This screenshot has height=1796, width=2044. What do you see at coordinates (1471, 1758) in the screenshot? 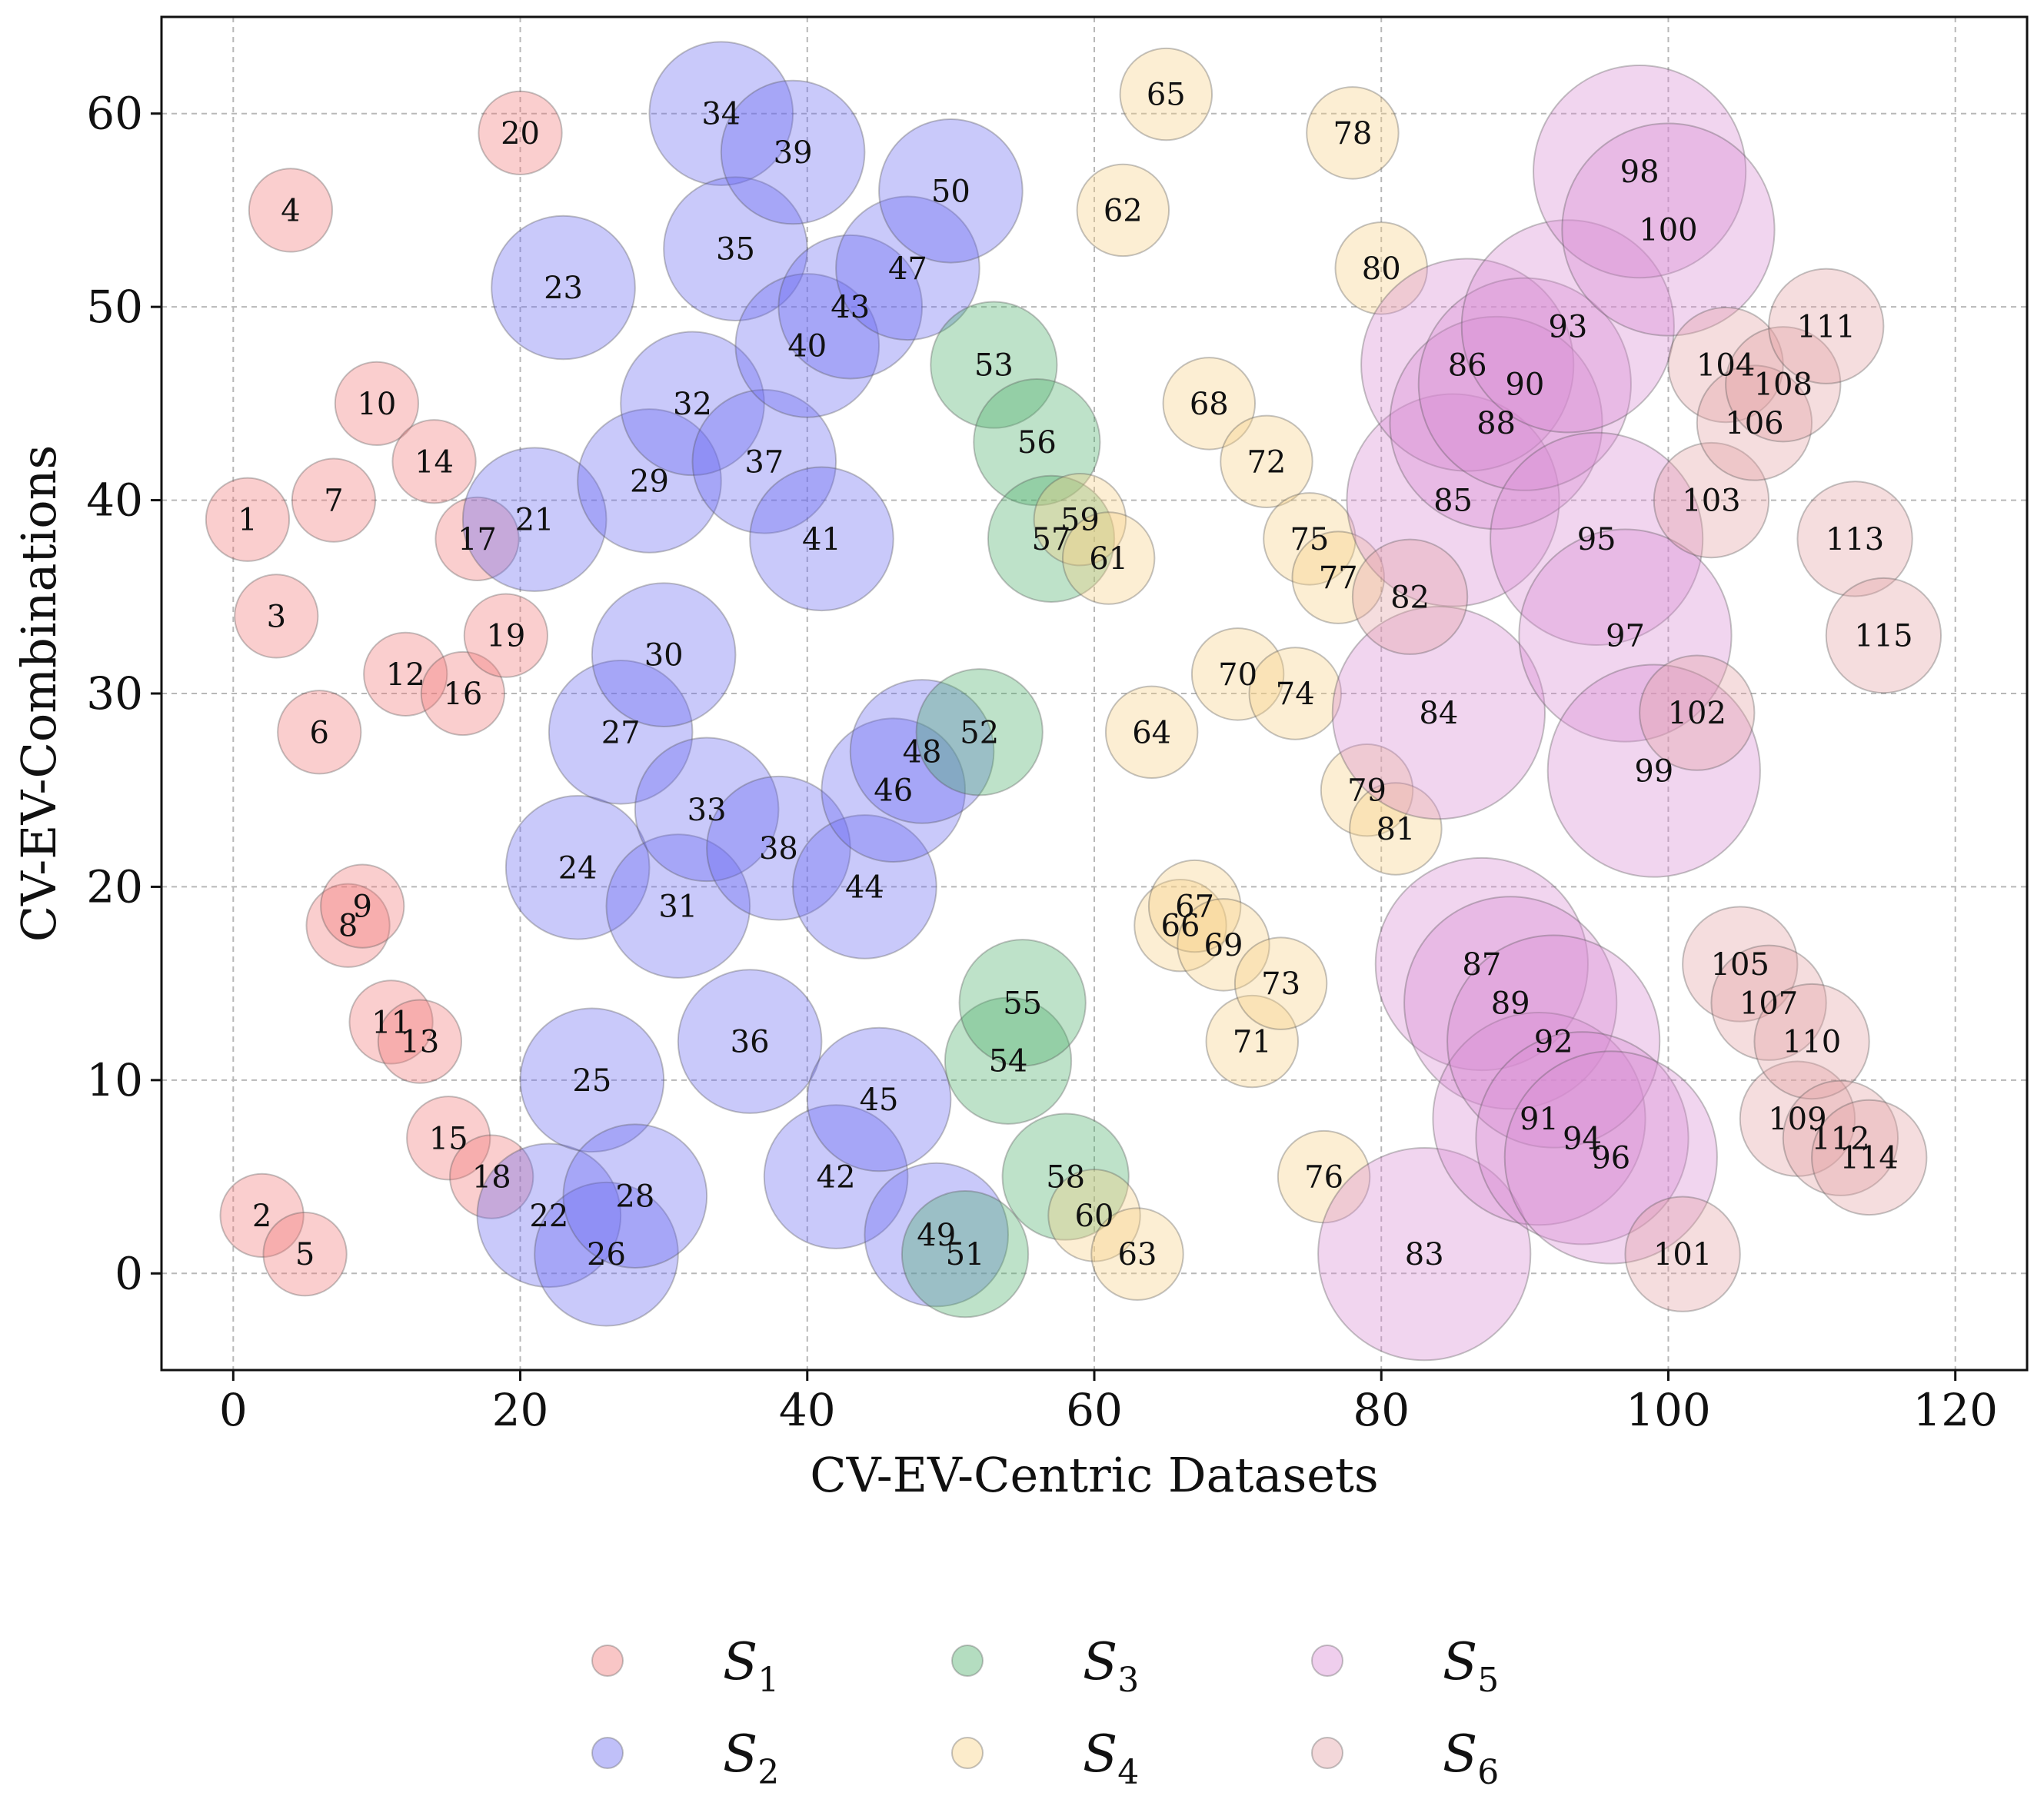
I see `legend-label: S6` at bounding box center [1471, 1758].